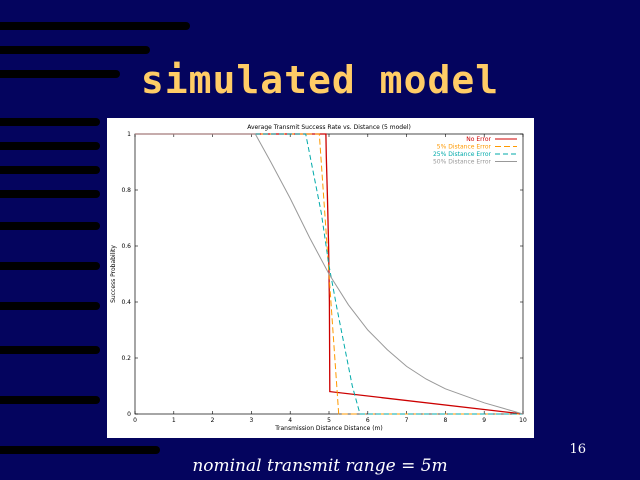  What do you see at coordinates (320, 80) in the screenshot?
I see `slide-title: simulated model` at bounding box center [320, 80].